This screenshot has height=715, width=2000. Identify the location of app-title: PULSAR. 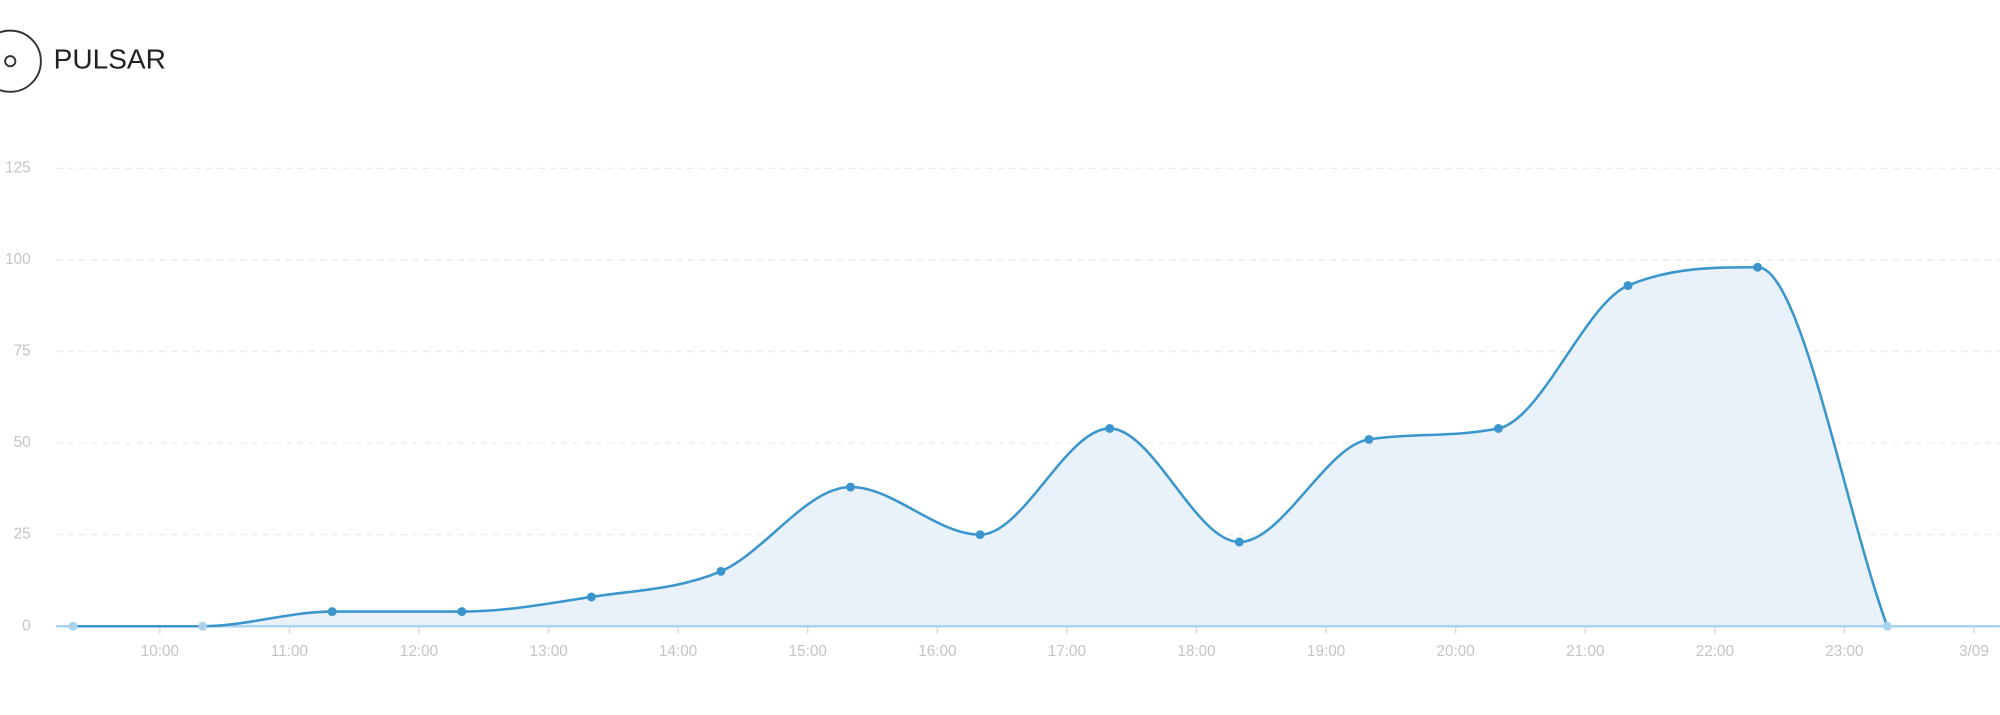
(110, 59).